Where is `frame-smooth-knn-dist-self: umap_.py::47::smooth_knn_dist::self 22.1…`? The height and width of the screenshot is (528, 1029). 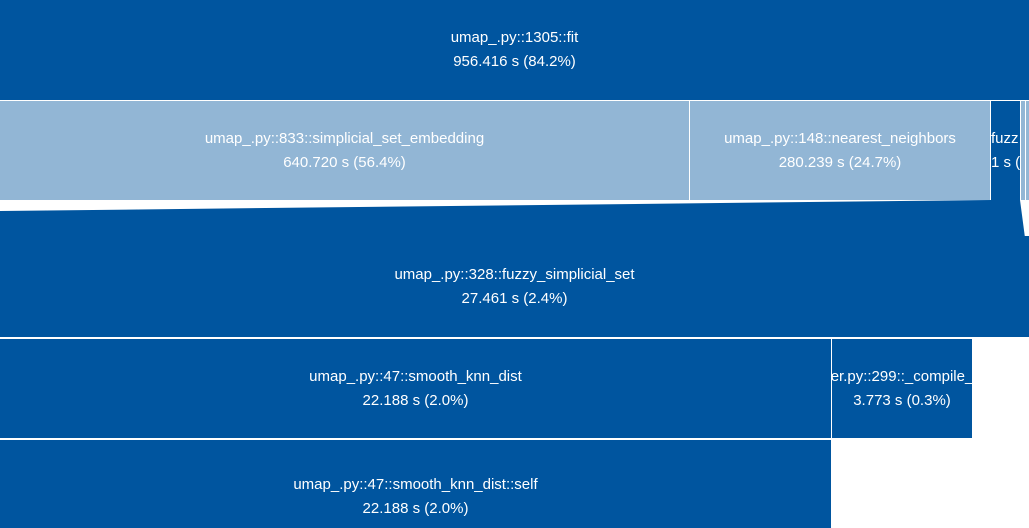 frame-smooth-knn-dist-self: umap_.py::47::smooth_knn_dist::self 22.1… is located at coordinates (415, 484).